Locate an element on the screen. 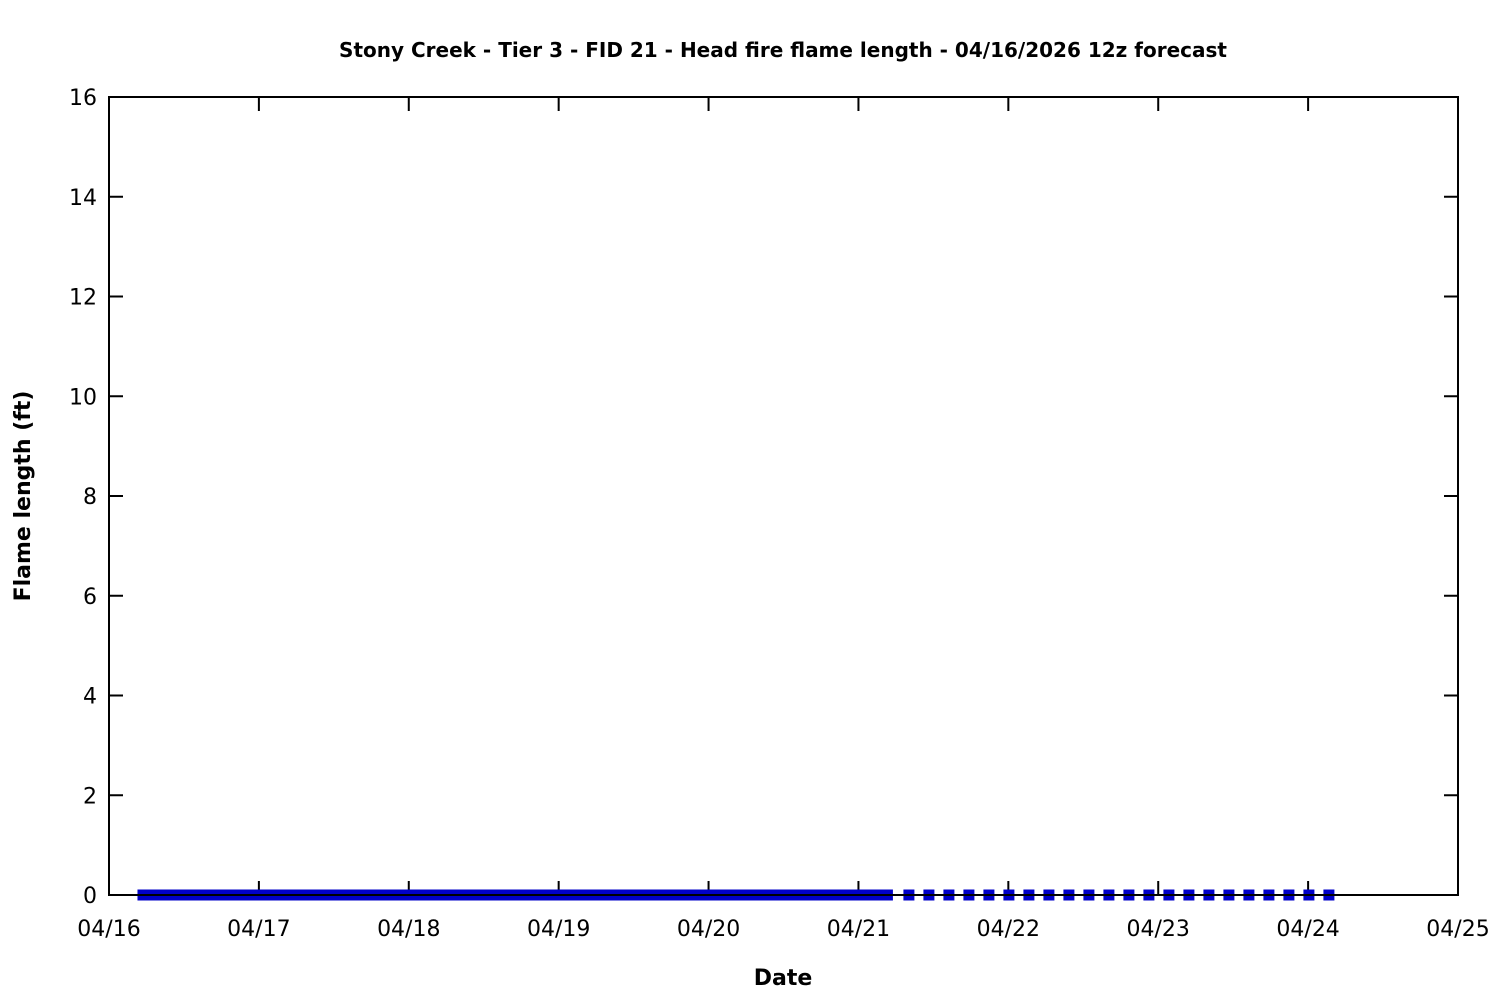 This screenshot has height=1000, width=1500. x-tick-label: 04/21 is located at coordinates (858, 929).